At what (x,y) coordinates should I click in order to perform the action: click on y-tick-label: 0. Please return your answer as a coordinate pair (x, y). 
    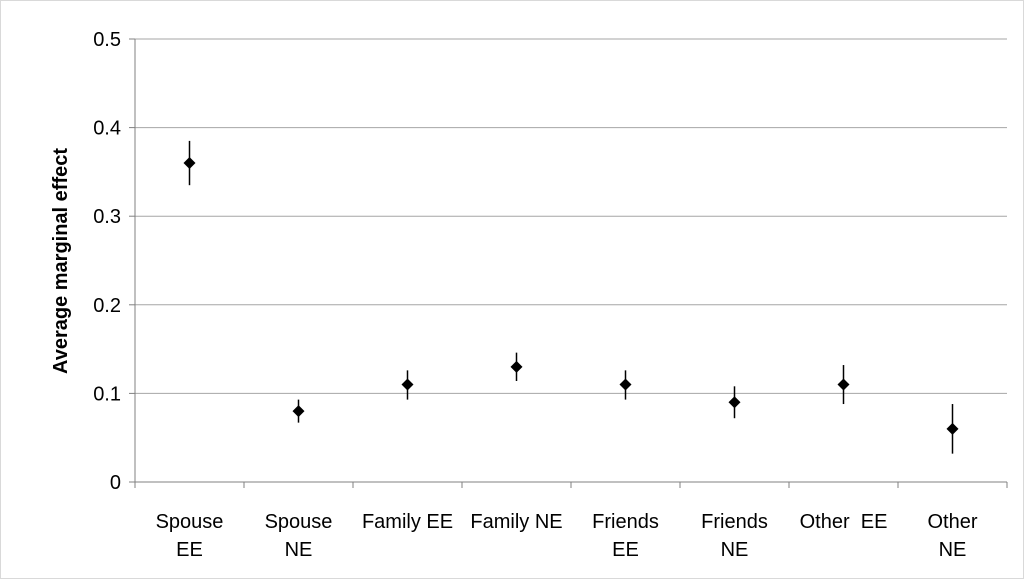
    Looking at the image, I should click on (115, 483).